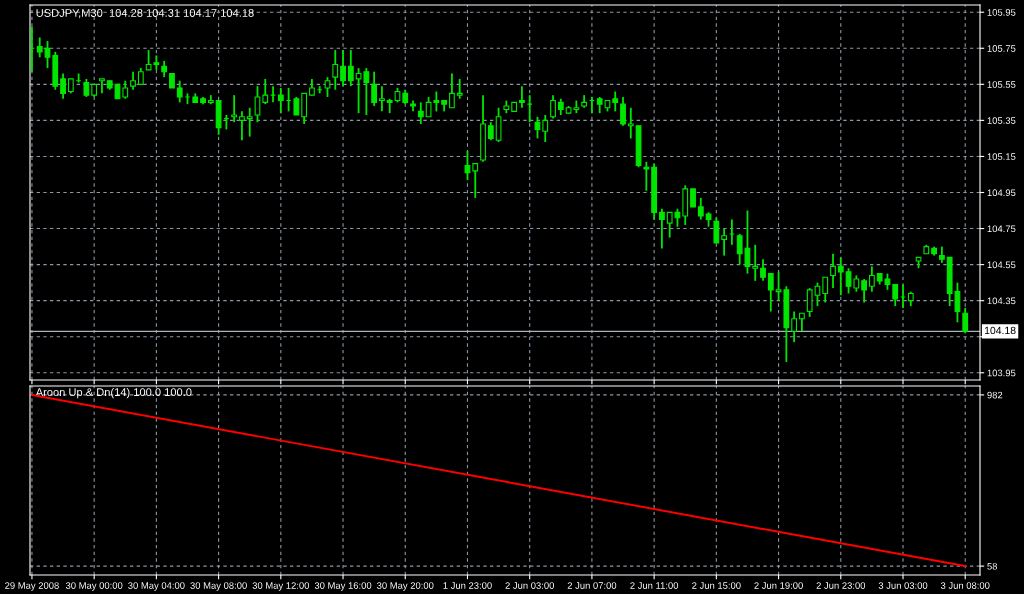 Image resolution: width=1024 pixels, height=594 pixels. What do you see at coordinates (113, 393) in the screenshot?
I see `chart-title: Aroon Up & Dn(14) 100.0 100.0` at bounding box center [113, 393].